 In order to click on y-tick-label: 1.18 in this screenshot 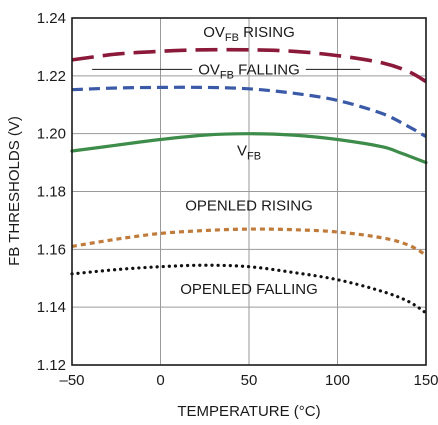, I will do `click(51, 192)`.